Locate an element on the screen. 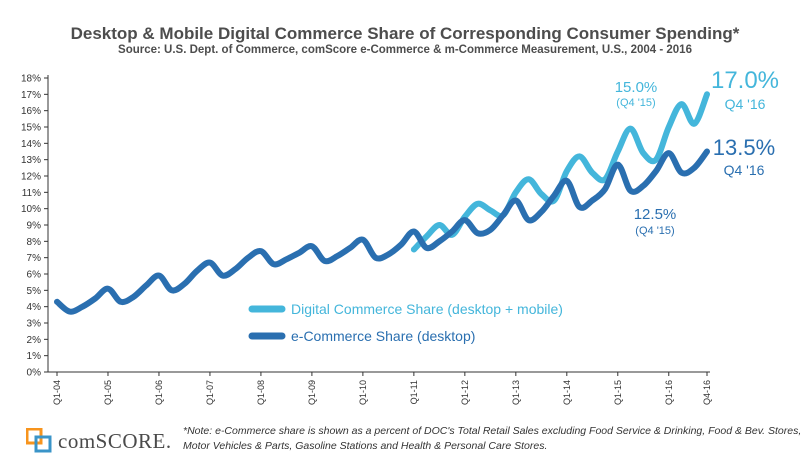 The image size is (810, 469). y-tick-label: 2% is located at coordinates (34, 340).